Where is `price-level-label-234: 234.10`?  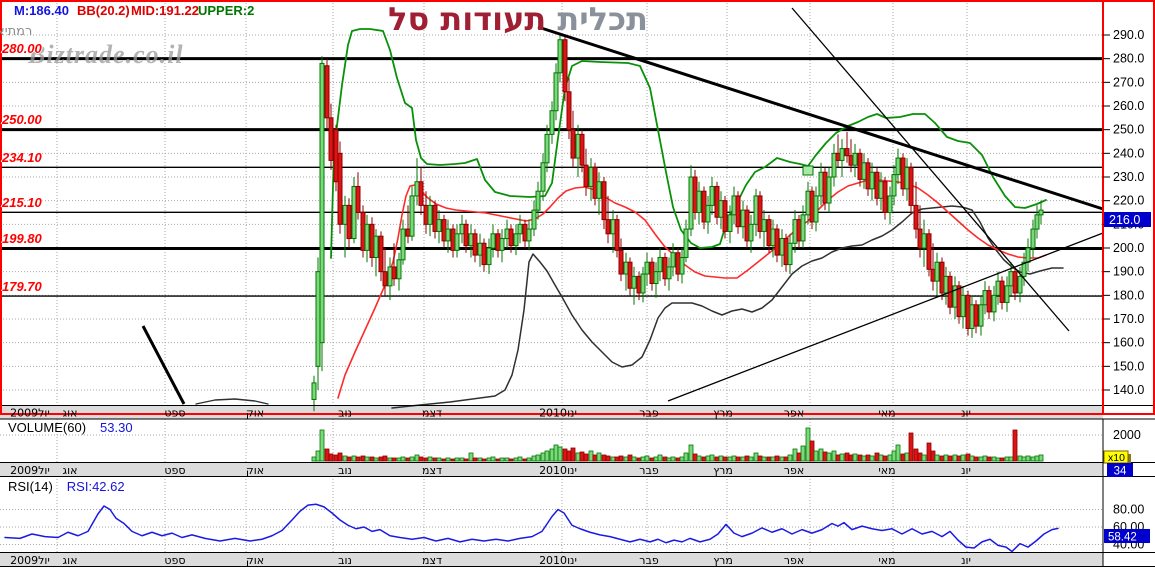
price-level-label-234: 234.10 is located at coordinates (22, 157).